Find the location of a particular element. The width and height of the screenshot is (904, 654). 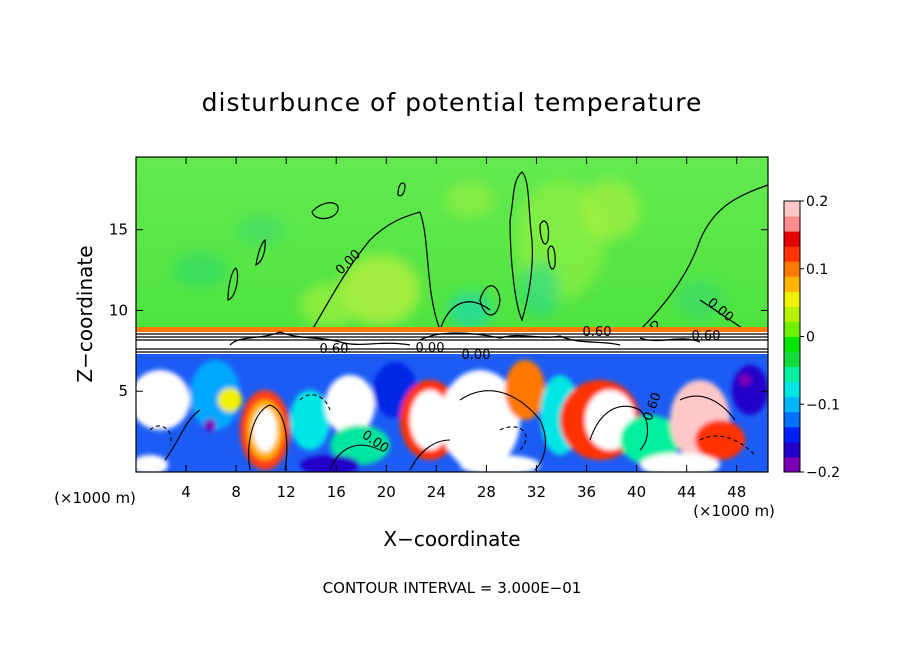

colorbar-tick-label: 0.1 is located at coordinates (817, 270).